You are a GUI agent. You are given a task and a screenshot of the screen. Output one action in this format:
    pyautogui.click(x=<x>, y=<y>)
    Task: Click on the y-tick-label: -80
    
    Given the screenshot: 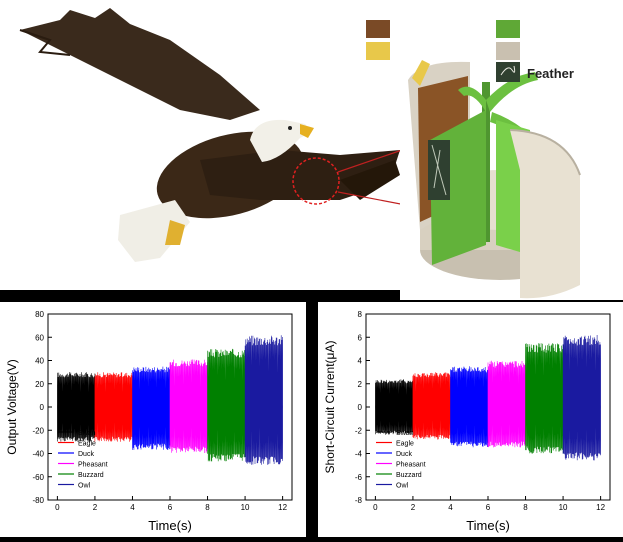 What is the action you would take?
    pyautogui.click(x=38, y=500)
    